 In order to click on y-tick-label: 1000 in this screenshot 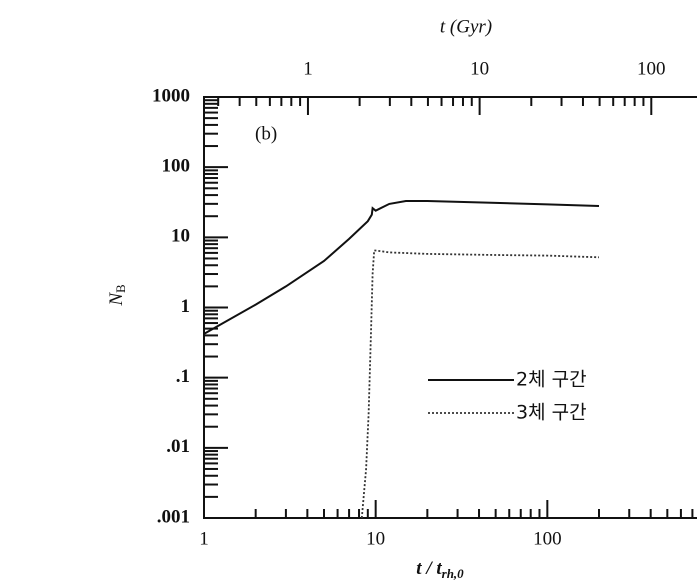, I will do `click(171, 95)`.